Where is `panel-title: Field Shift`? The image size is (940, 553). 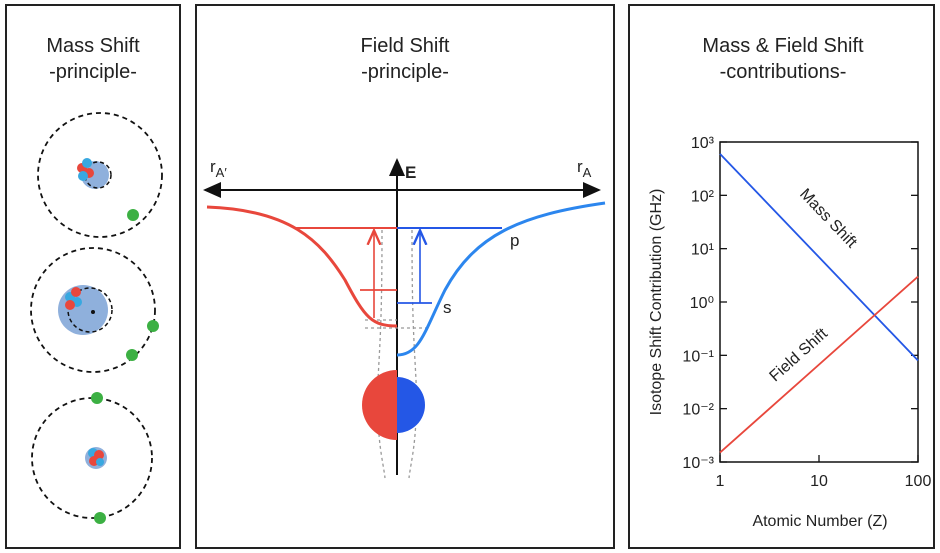
panel-title: Field Shift is located at coordinates (405, 46).